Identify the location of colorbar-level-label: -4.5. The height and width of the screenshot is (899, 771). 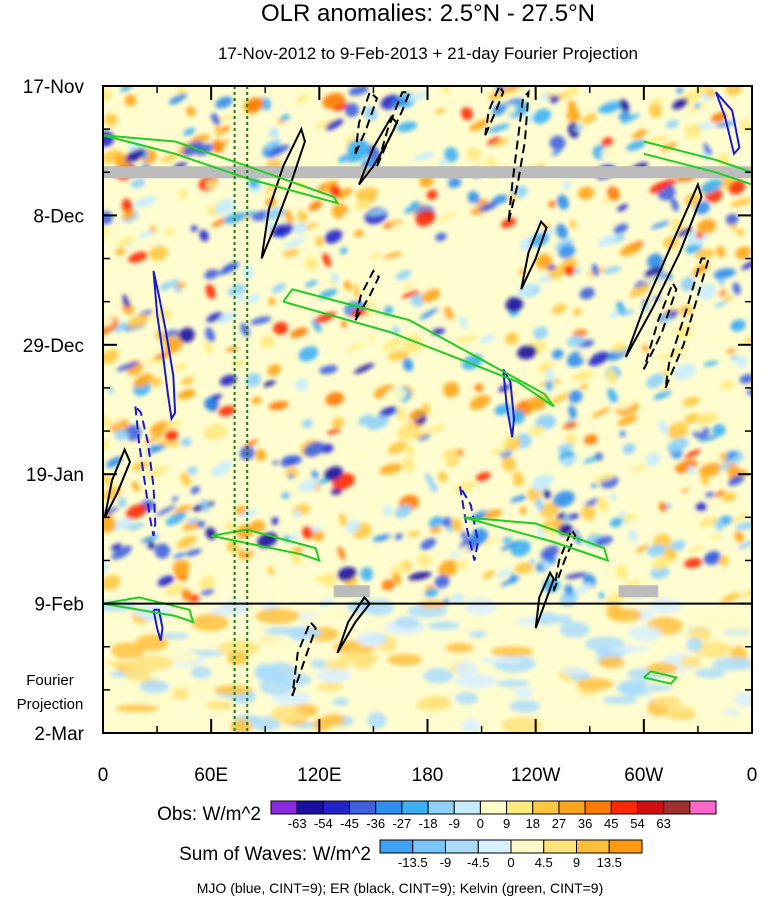
(478, 862).